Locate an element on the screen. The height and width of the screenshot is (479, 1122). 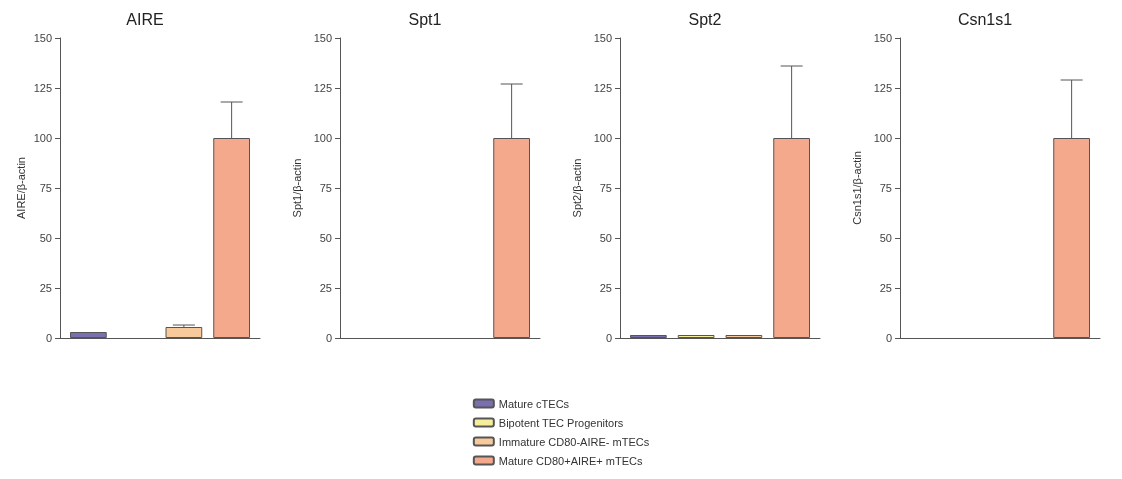
chart-title: AIRE is located at coordinates (145, 19).